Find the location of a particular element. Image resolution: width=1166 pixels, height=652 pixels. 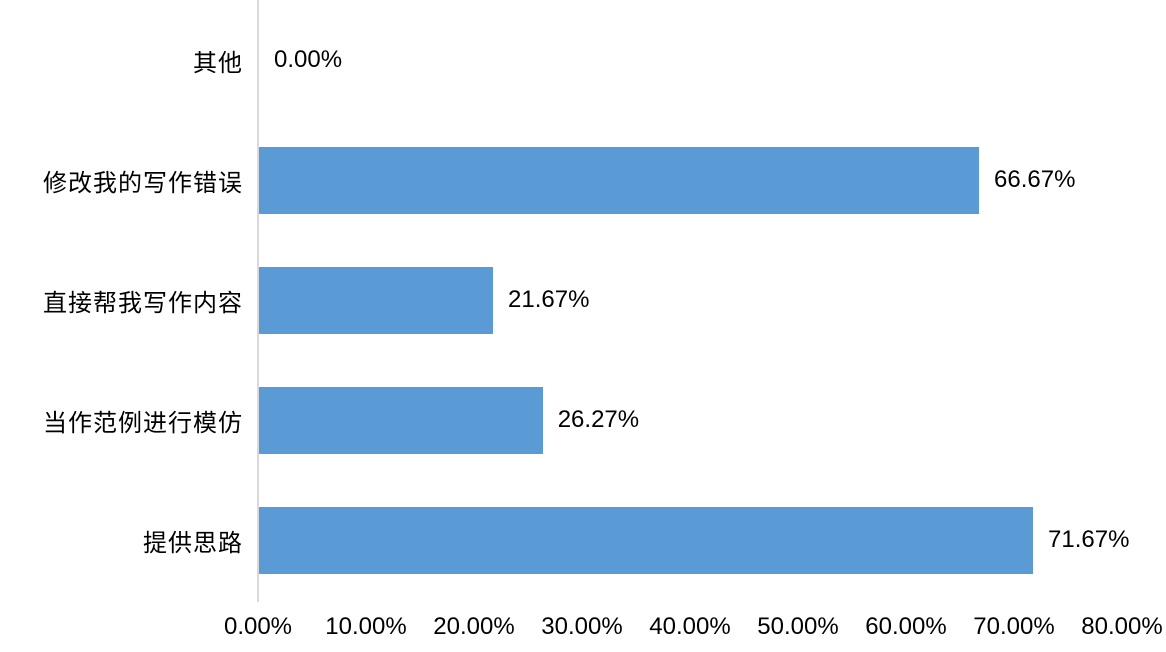

value-label: 66.67% is located at coordinates (1035, 179).